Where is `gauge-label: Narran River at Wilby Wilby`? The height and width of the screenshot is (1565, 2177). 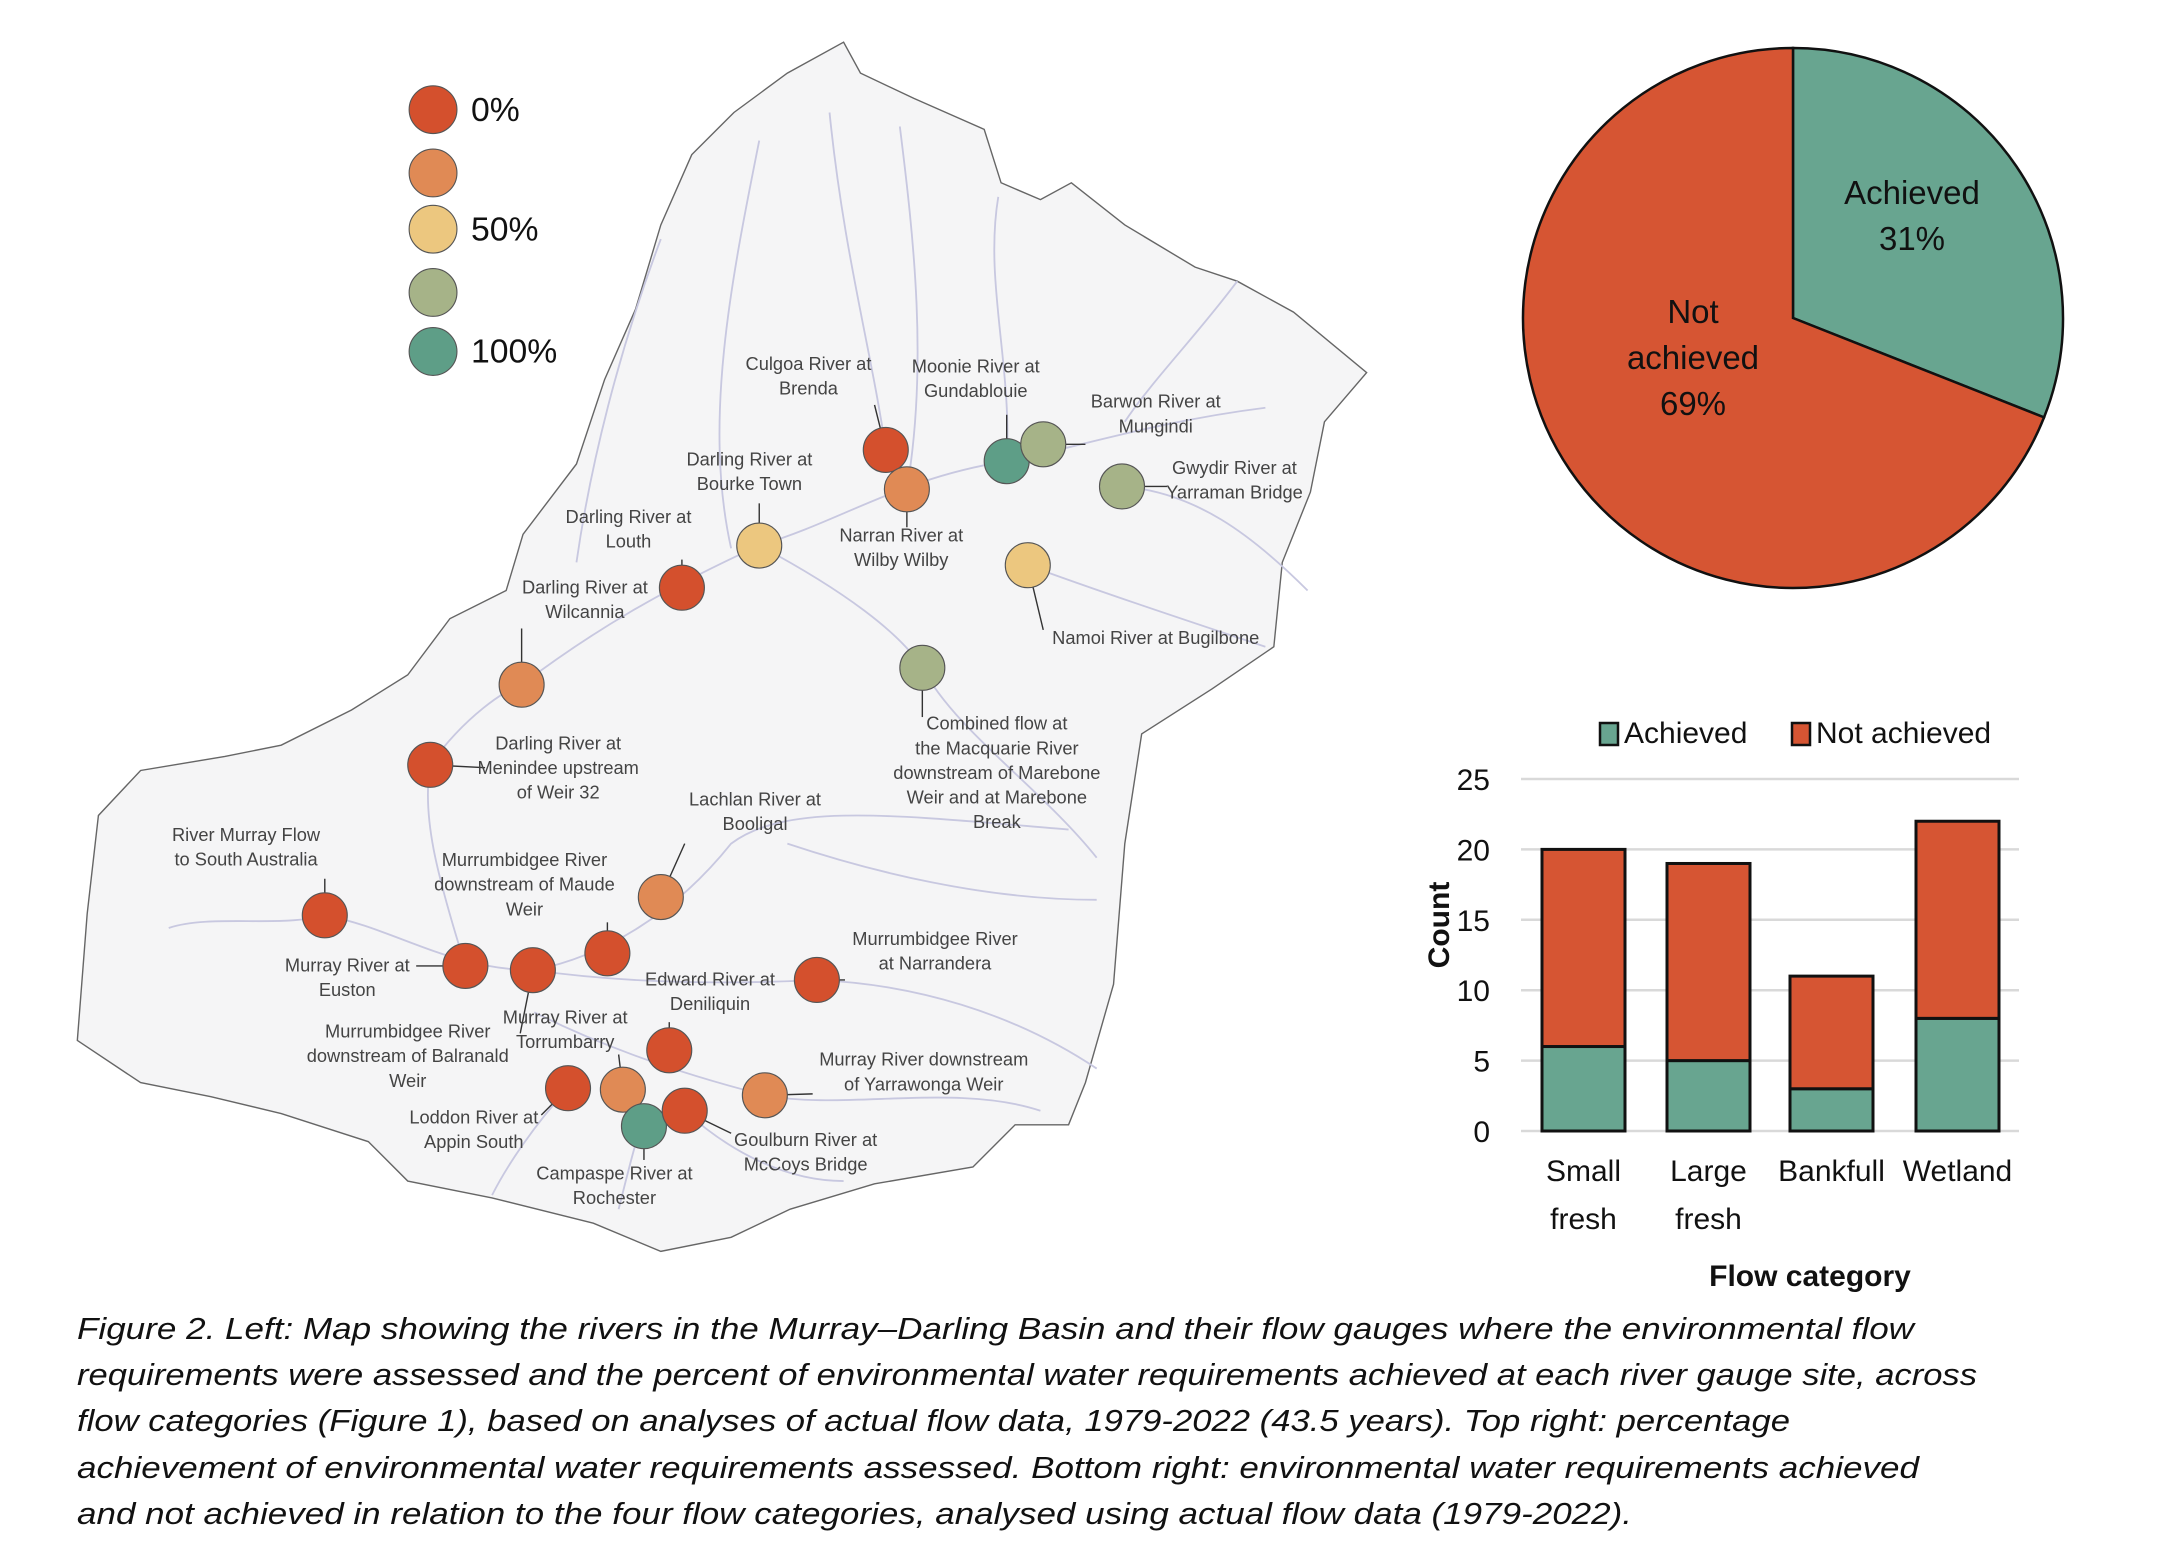
gauge-label: Narran River at Wilby Wilby is located at coordinates (901, 547).